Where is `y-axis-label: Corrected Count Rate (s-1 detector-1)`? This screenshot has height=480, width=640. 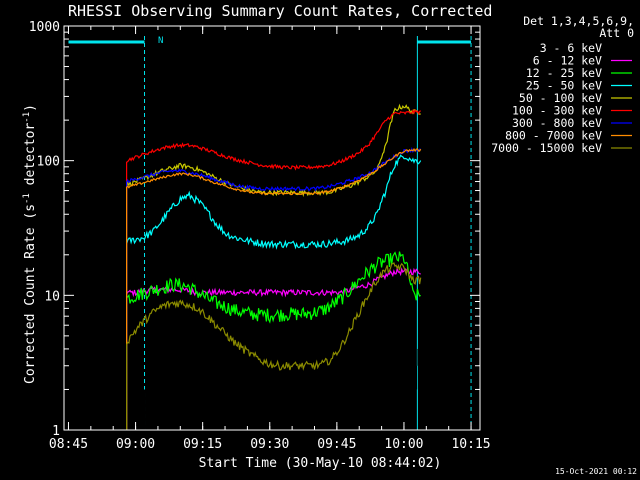 y-axis-label: Corrected Count Rate (s-1 detector-1) is located at coordinates (30, 244).